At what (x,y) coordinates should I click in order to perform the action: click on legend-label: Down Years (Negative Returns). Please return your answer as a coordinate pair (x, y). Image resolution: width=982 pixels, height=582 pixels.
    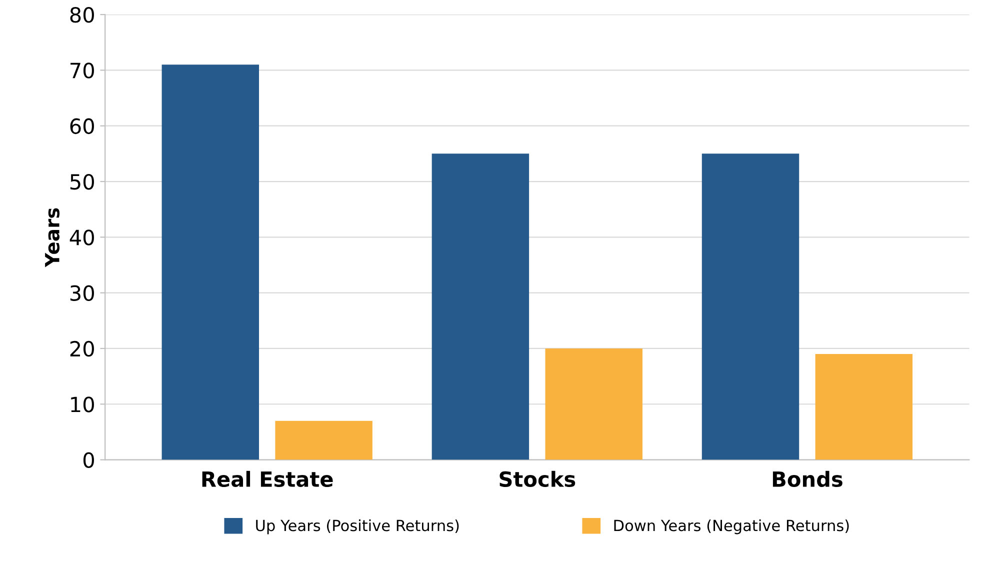
    Looking at the image, I should click on (731, 526).